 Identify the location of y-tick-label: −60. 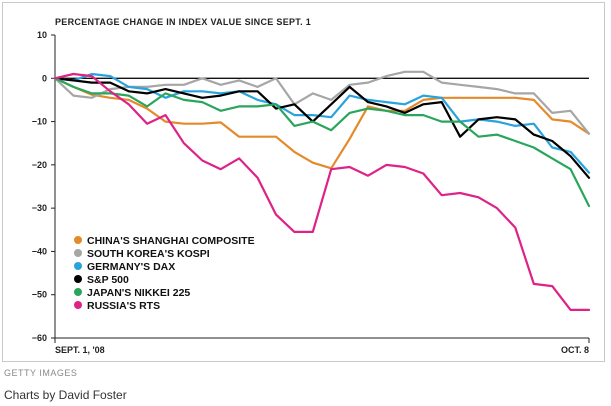
(39, 338).